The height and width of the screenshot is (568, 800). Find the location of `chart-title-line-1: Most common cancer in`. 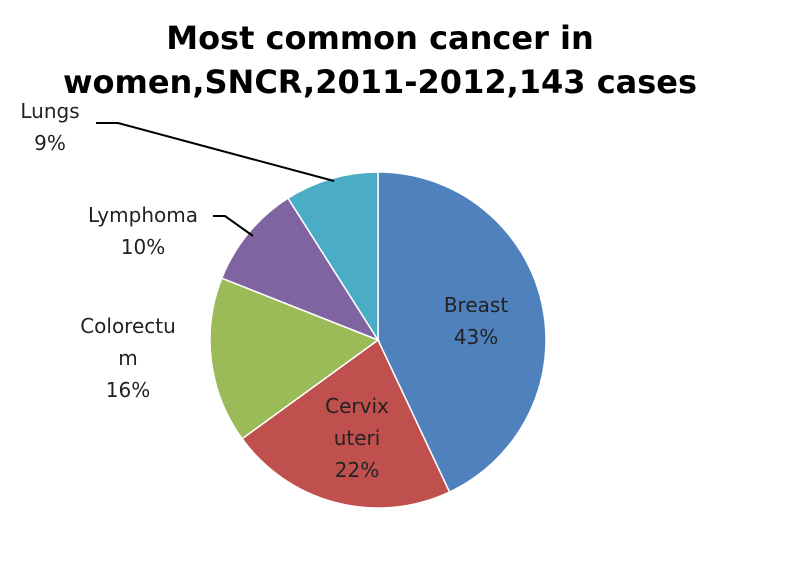

chart-title-line-1: Most common cancer in is located at coordinates (380, 38).